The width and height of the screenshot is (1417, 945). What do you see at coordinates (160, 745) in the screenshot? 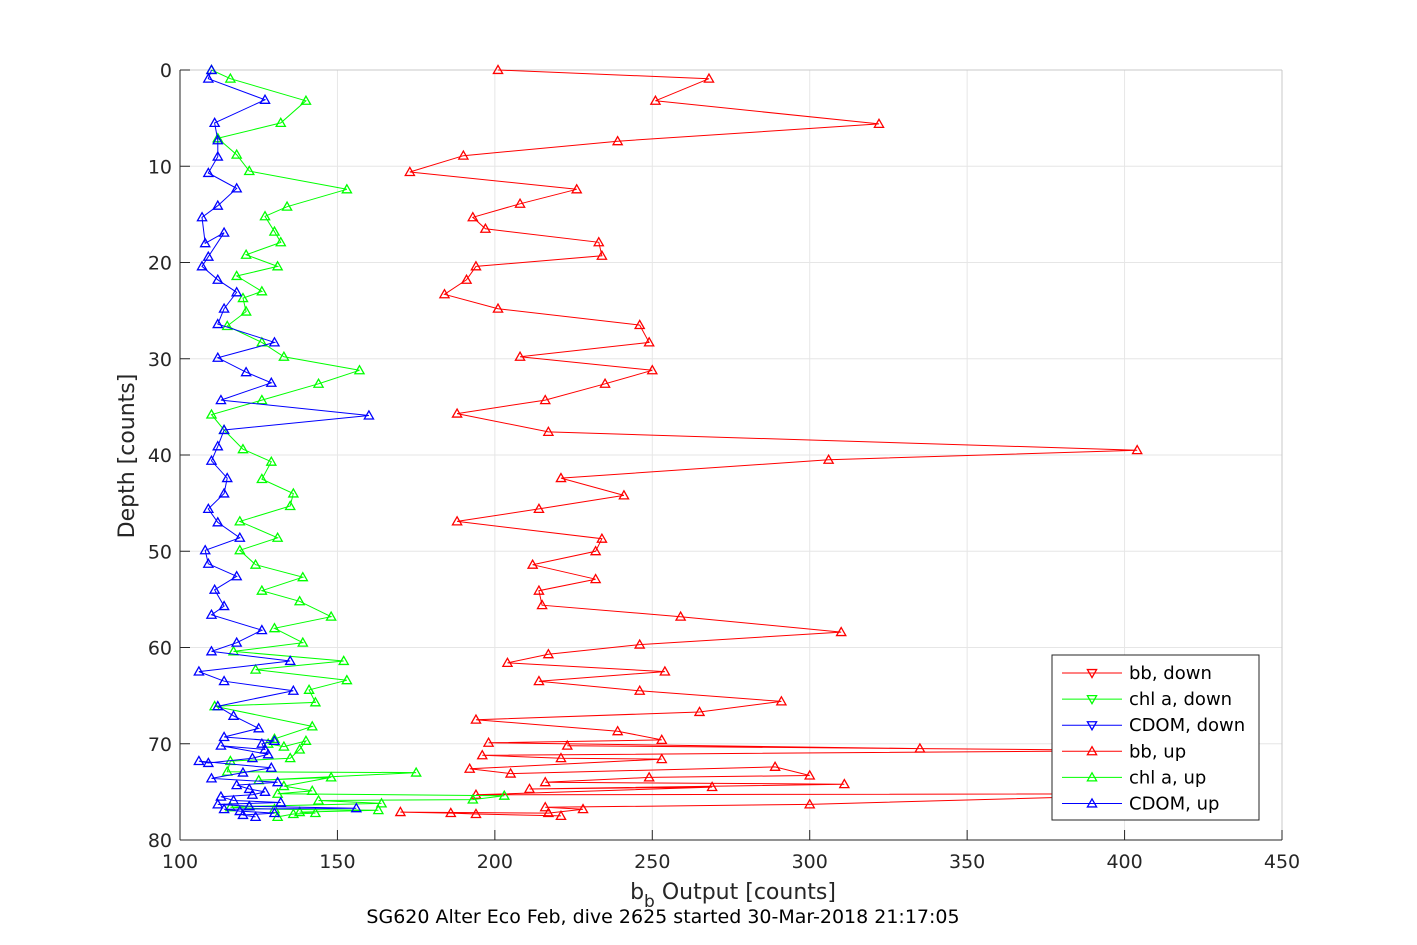
I see `y-tick-label: 70` at bounding box center [160, 745].